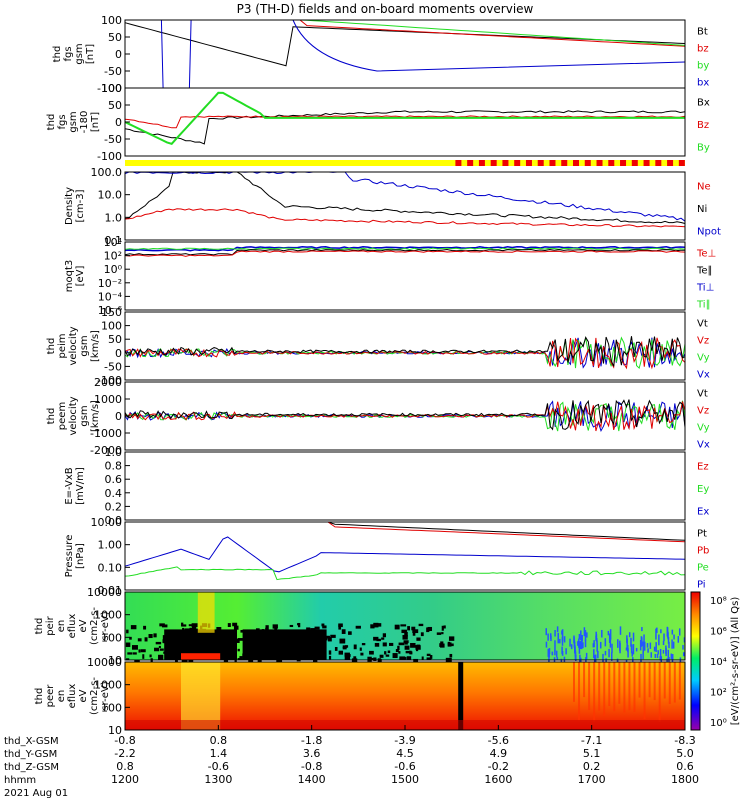 The width and height of the screenshot is (750, 800). What do you see at coordinates (405, 531) in the screenshot?
I see `series-pt` at bounding box center [405, 531].